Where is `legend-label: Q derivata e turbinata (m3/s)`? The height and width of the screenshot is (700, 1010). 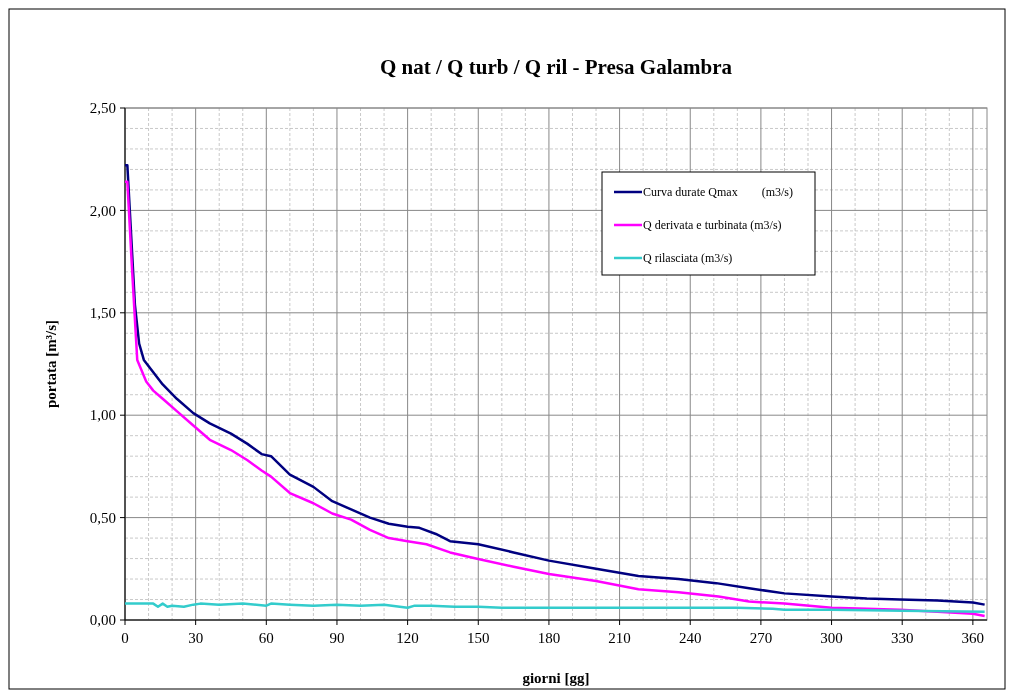 legend-label: Q derivata e turbinata (m3/s) is located at coordinates (712, 225).